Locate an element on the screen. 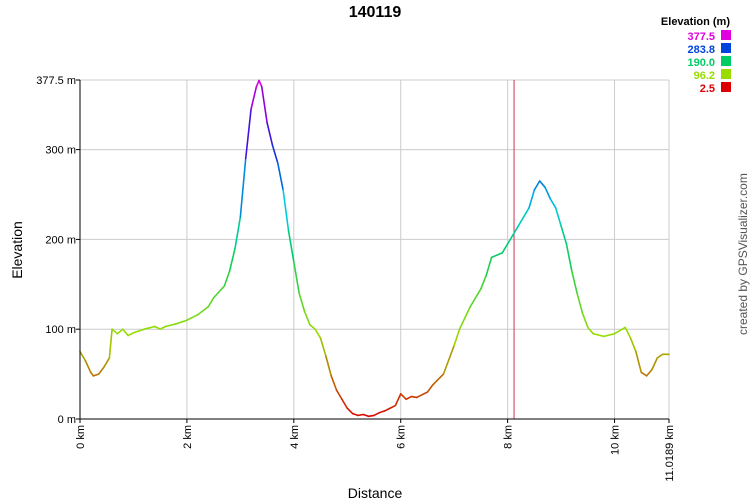 The image size is (750, 500). y-tick-label: 200 m is located at coordinates (60, 240).